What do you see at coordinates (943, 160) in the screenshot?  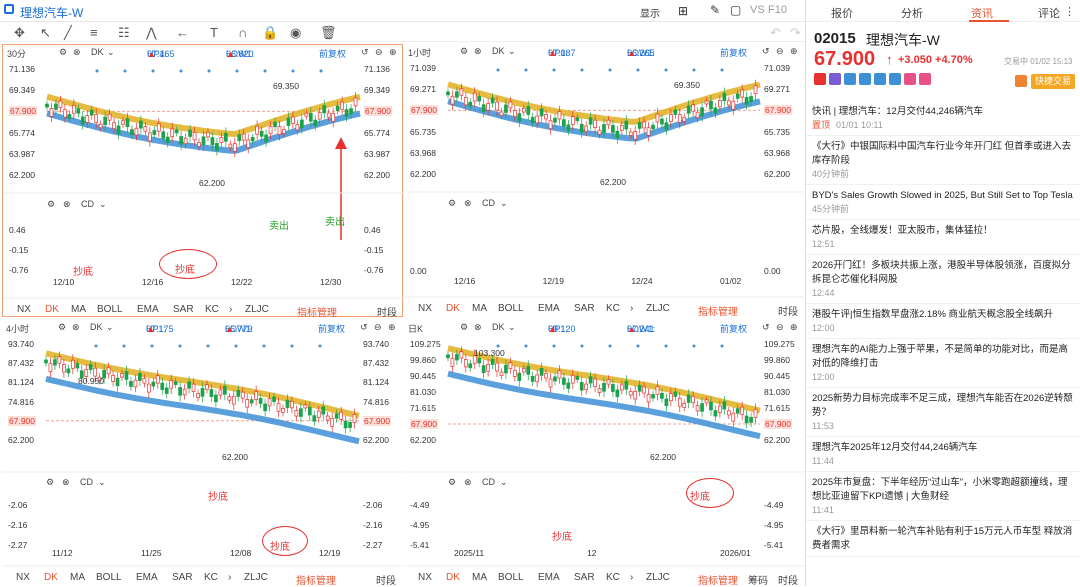 I see `news-item: 《大行》中银国际料中国汽车行业今年开门红 但首季或进入去库存阶段 40分钟前` at bounding box center [943, 160].